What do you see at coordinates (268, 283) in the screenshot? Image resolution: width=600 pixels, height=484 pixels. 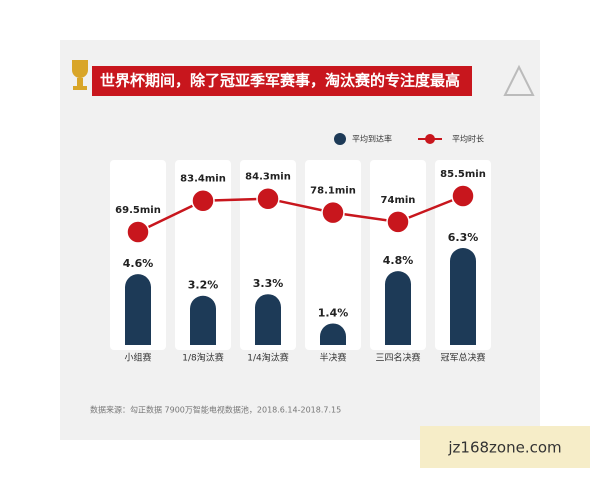 I see `data-label: 3.3%` at bounding box center [268, 283].